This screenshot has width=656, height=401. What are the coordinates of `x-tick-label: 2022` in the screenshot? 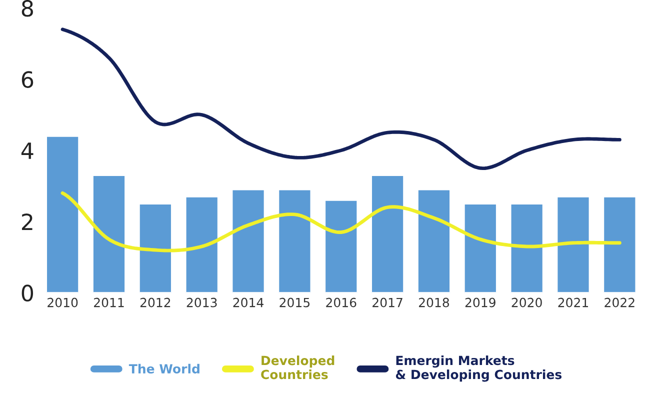 It's located at (619, 303).